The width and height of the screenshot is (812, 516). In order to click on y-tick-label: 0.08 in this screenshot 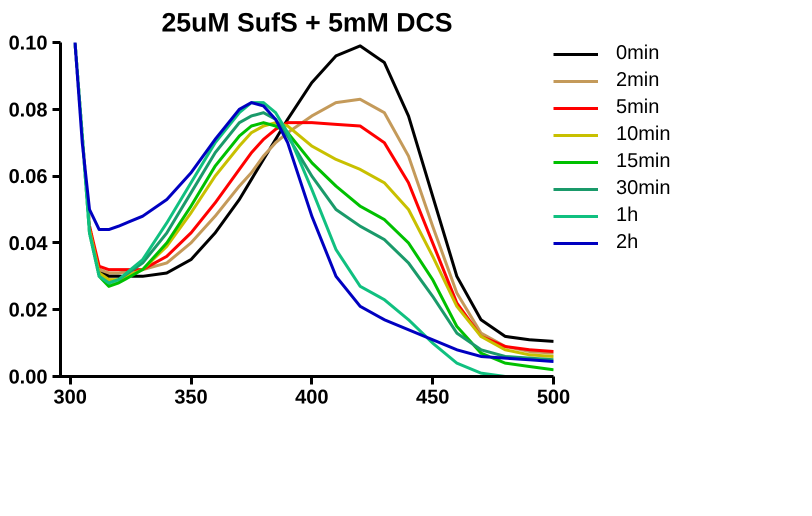, I will do `click(28, 110)`.